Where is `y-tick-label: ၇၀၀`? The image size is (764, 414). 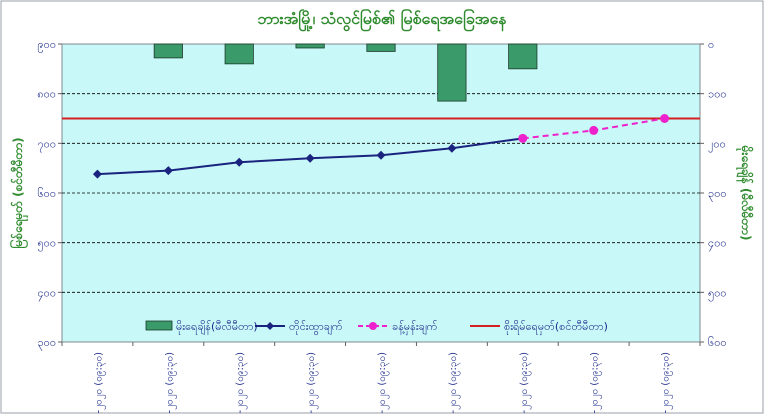 y-tick-label: ၇၀၀ is located at coordinates (46, 144).